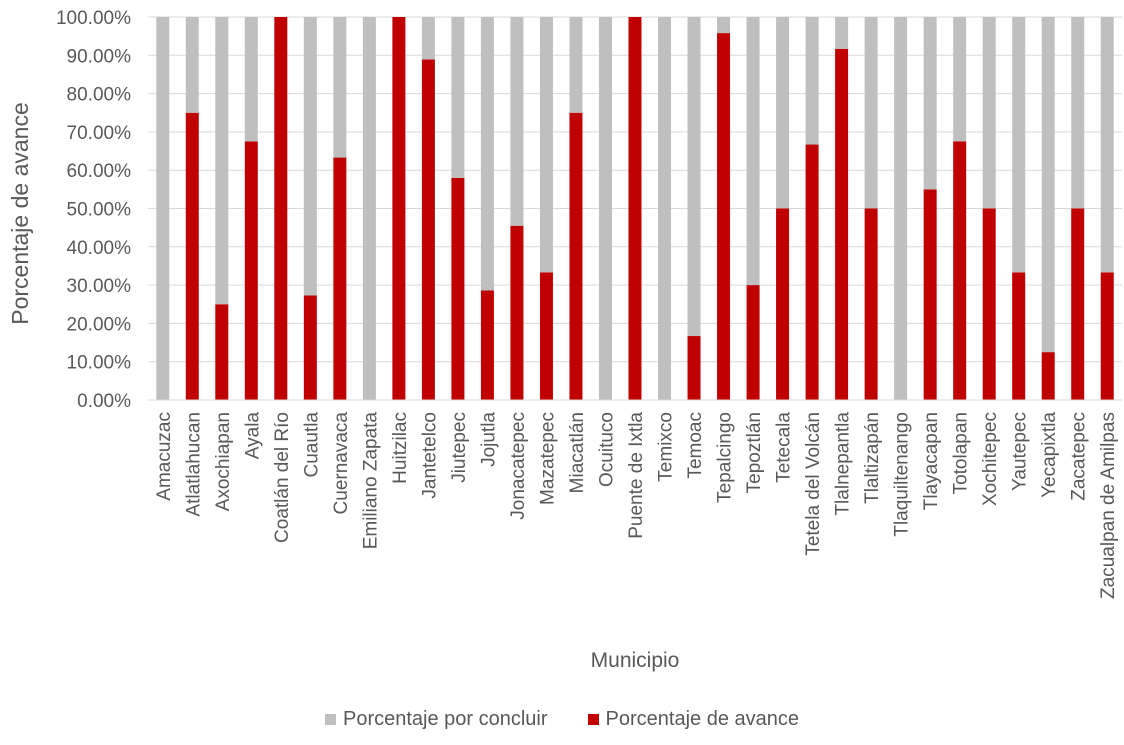 The width and height of the screenshot is (1124, 745). Describe the element at coordinates (961, 453) in the screenshot. I see `x-tick-label: Totolapan` at that location.